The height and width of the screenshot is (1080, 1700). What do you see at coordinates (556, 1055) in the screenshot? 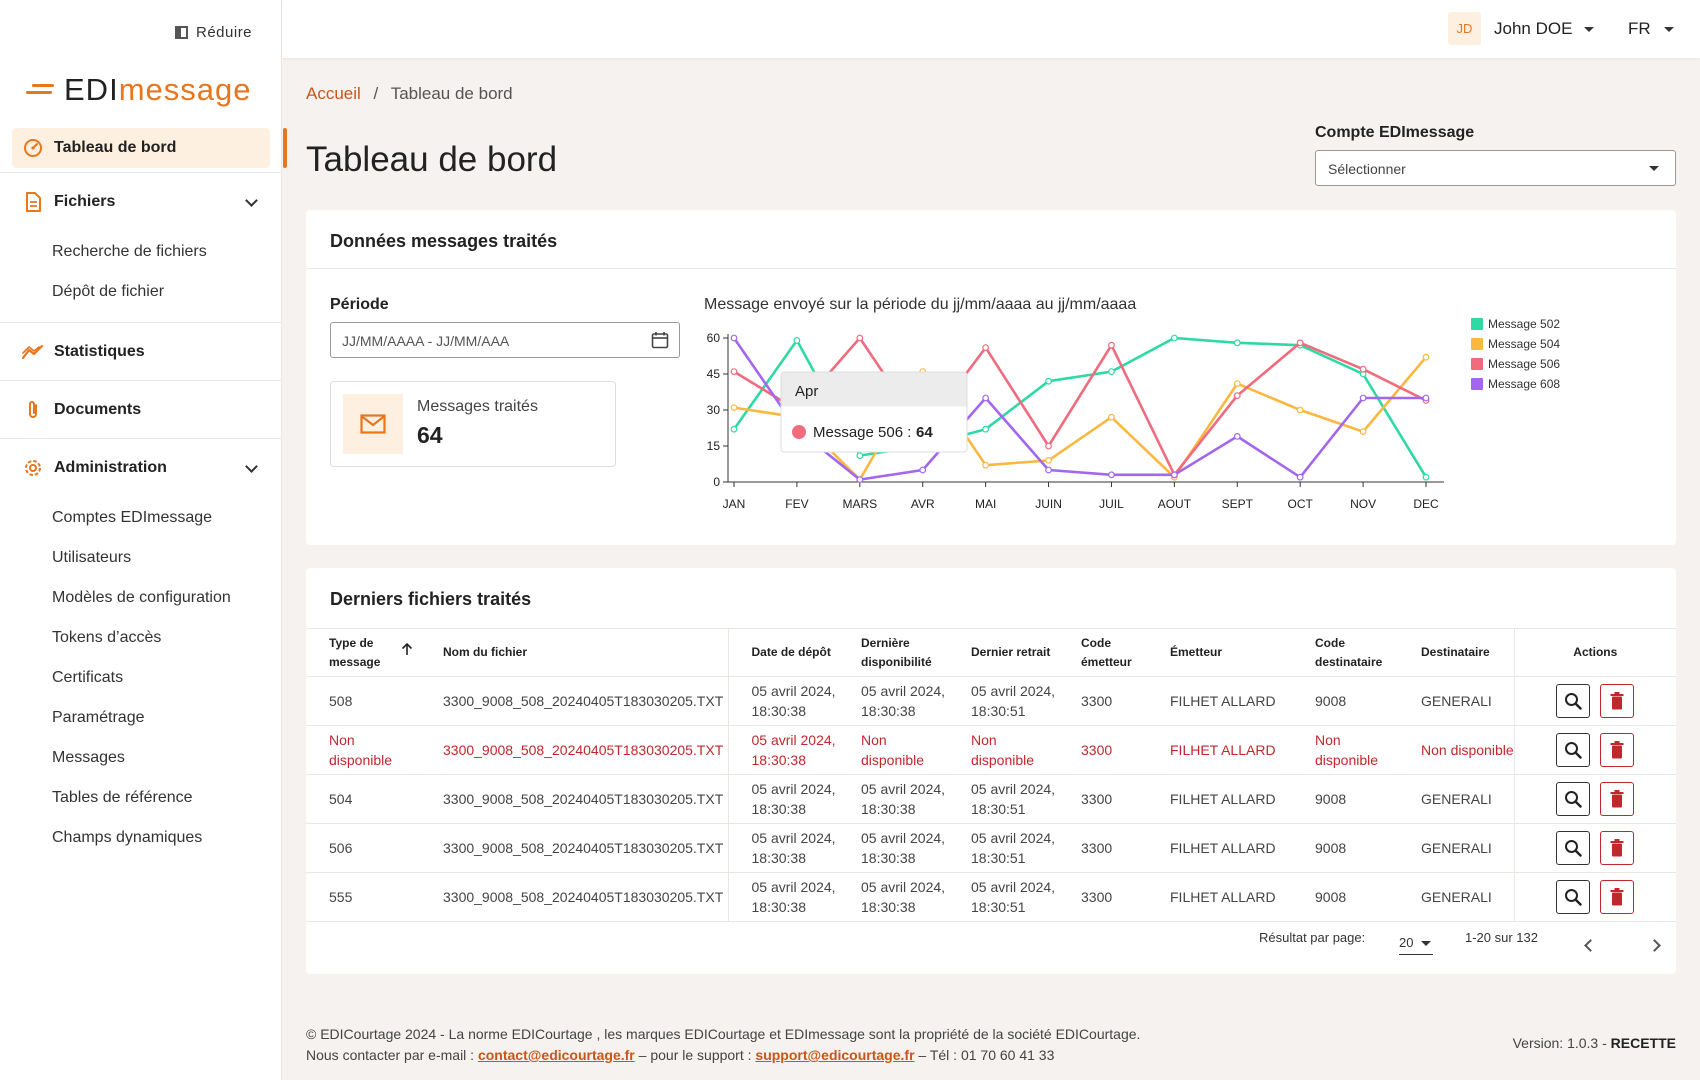
I see `contact-email-link: contact@edicourtage.fr` at bounding box center [556, 1055].